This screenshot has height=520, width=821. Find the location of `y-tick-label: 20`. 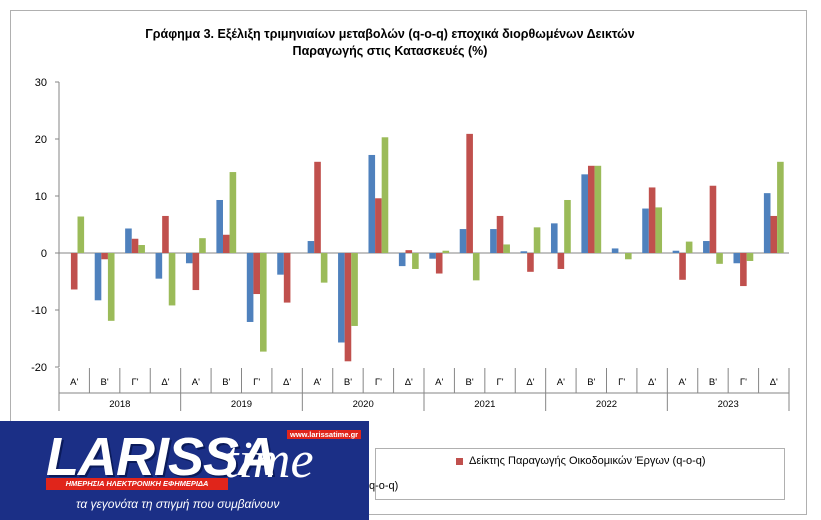

y-tick-label: 20 is located at coordinates (41, 140).